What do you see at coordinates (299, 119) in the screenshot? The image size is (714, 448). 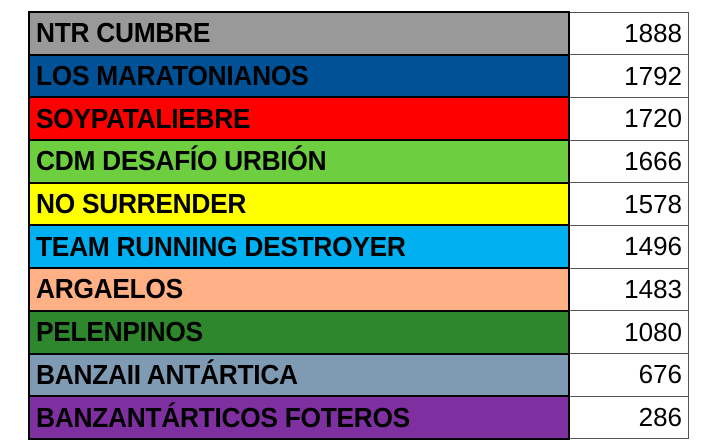 I see `team-name-cell: SOYPATALIEBRE` at bounding box center [299, 119].